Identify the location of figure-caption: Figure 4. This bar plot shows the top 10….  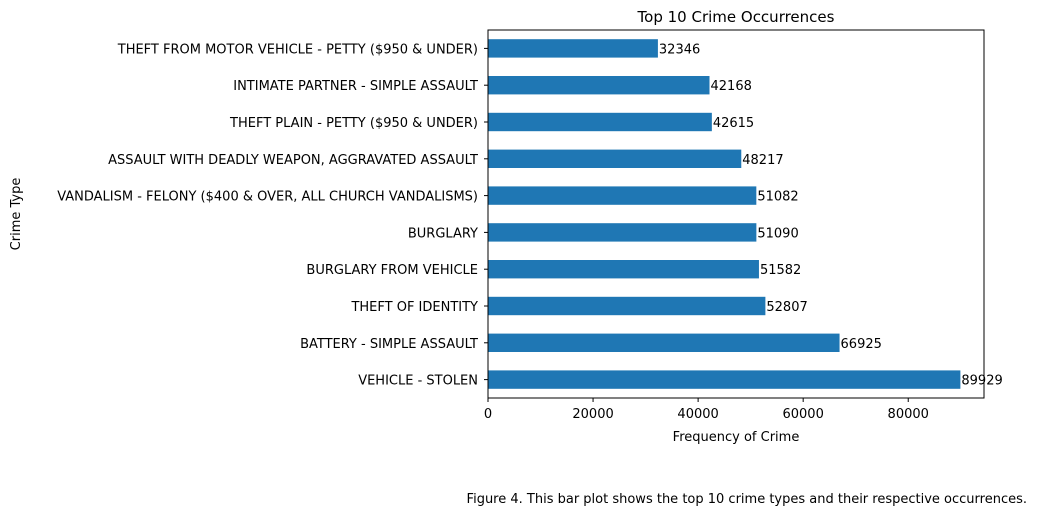
(746, 499).